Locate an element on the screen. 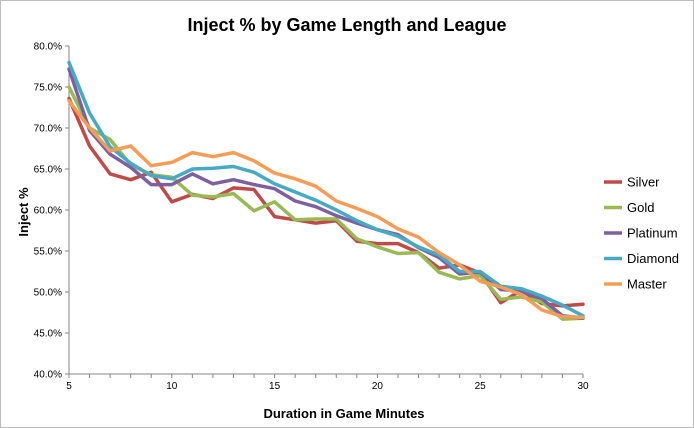 The height and width of the screenshot is (428, 694). legend-label-silver: Silver is located at coordinates (643, 182).